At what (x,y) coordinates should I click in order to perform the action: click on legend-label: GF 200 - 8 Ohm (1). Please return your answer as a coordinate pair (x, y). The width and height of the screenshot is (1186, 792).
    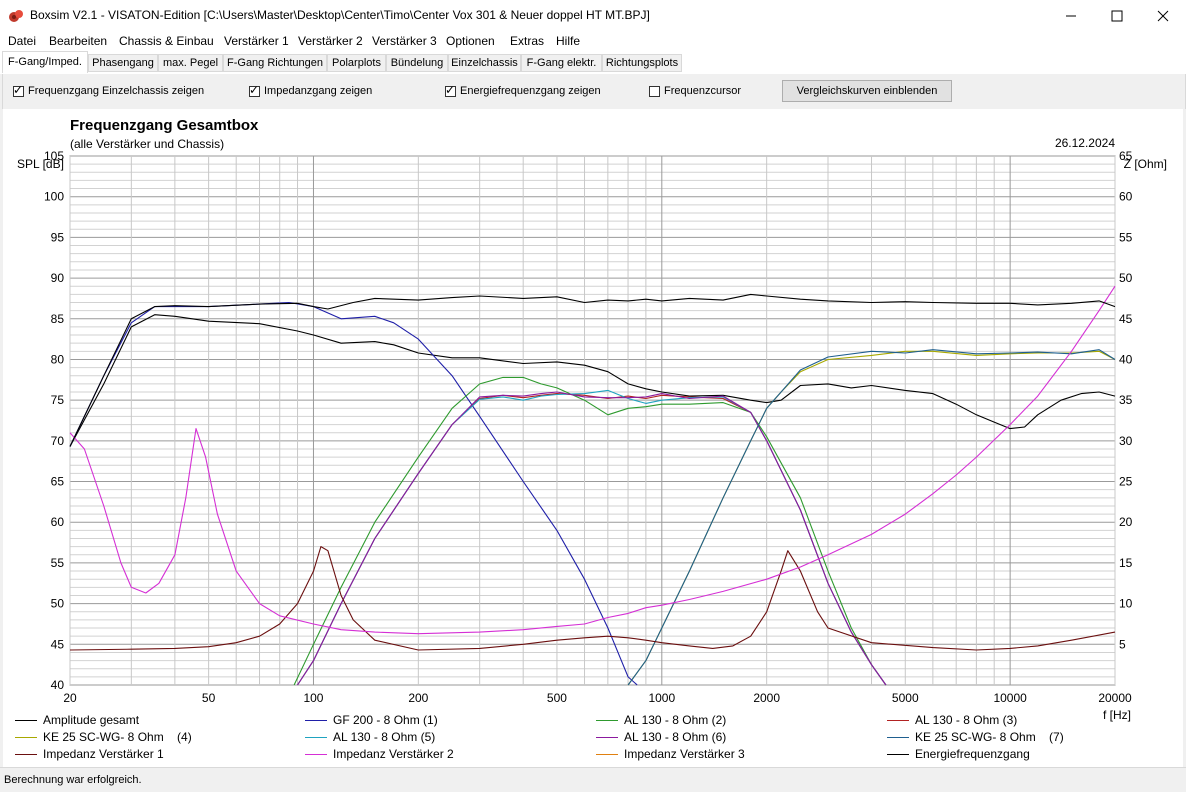
    Looking at the image, I should click on (385, 720).